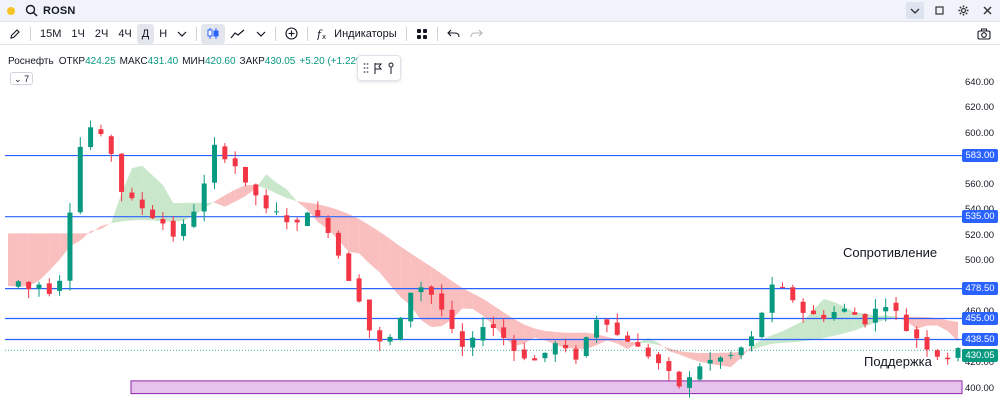  Describe the element at coordinates (220, 61) in the screenshot. I see `low-value: 420.60` at that location.